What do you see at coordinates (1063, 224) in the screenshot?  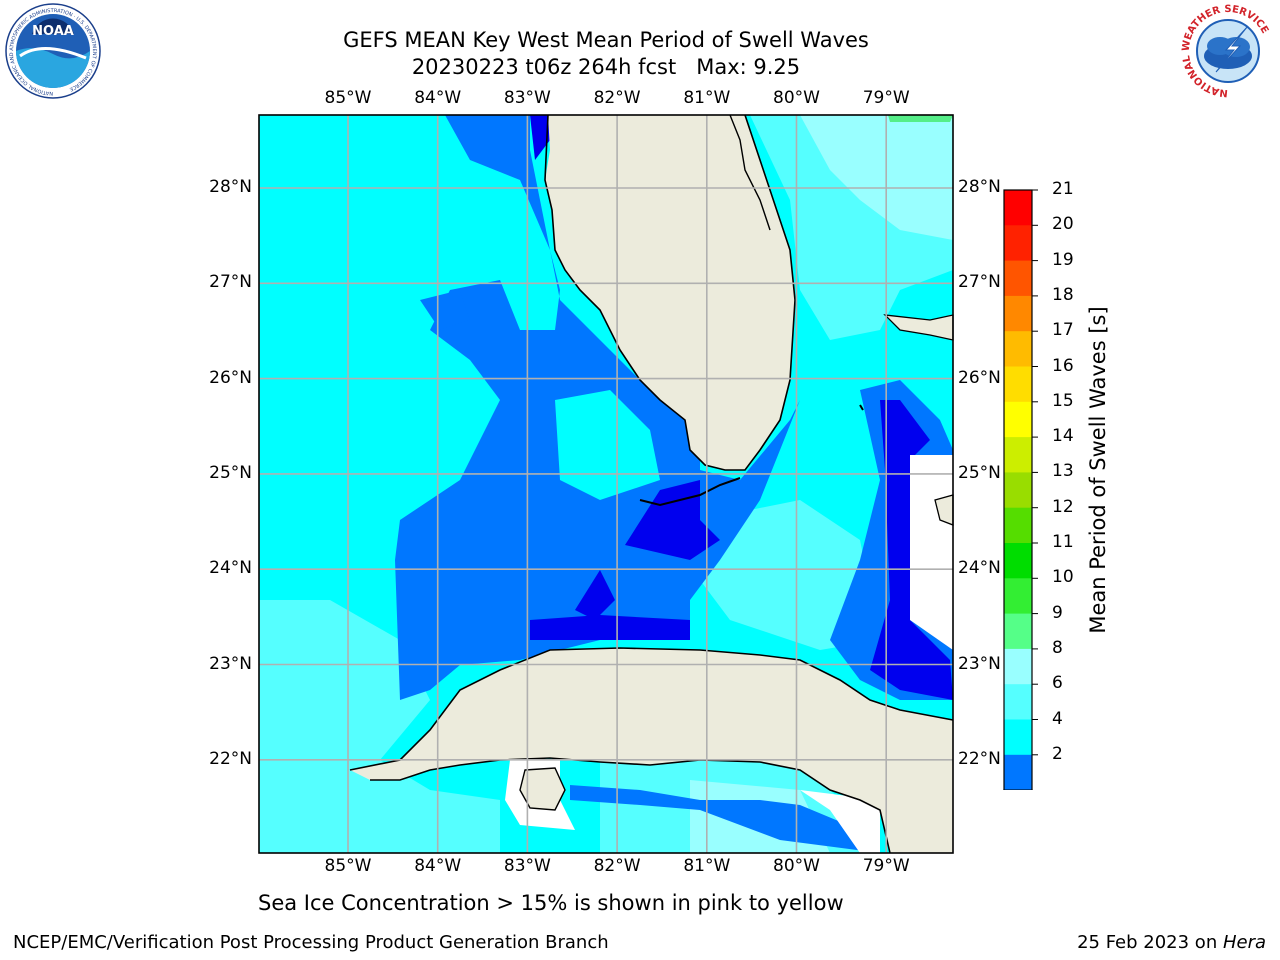 I see `colorbar-tick-label-1: 20` at bounding box center [1063, 224].